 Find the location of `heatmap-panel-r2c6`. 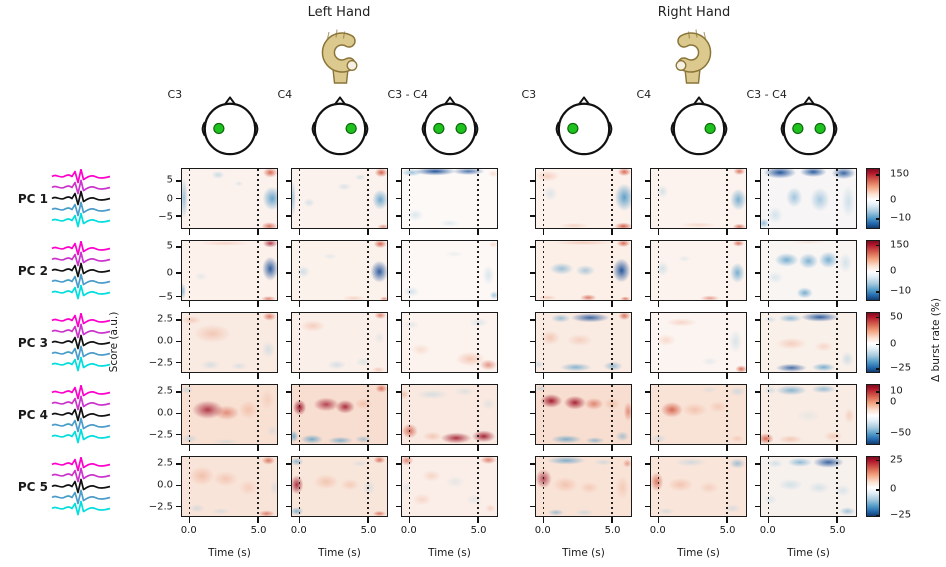

heatmap-panel-r2c6 is located at coordinates (806, 273).